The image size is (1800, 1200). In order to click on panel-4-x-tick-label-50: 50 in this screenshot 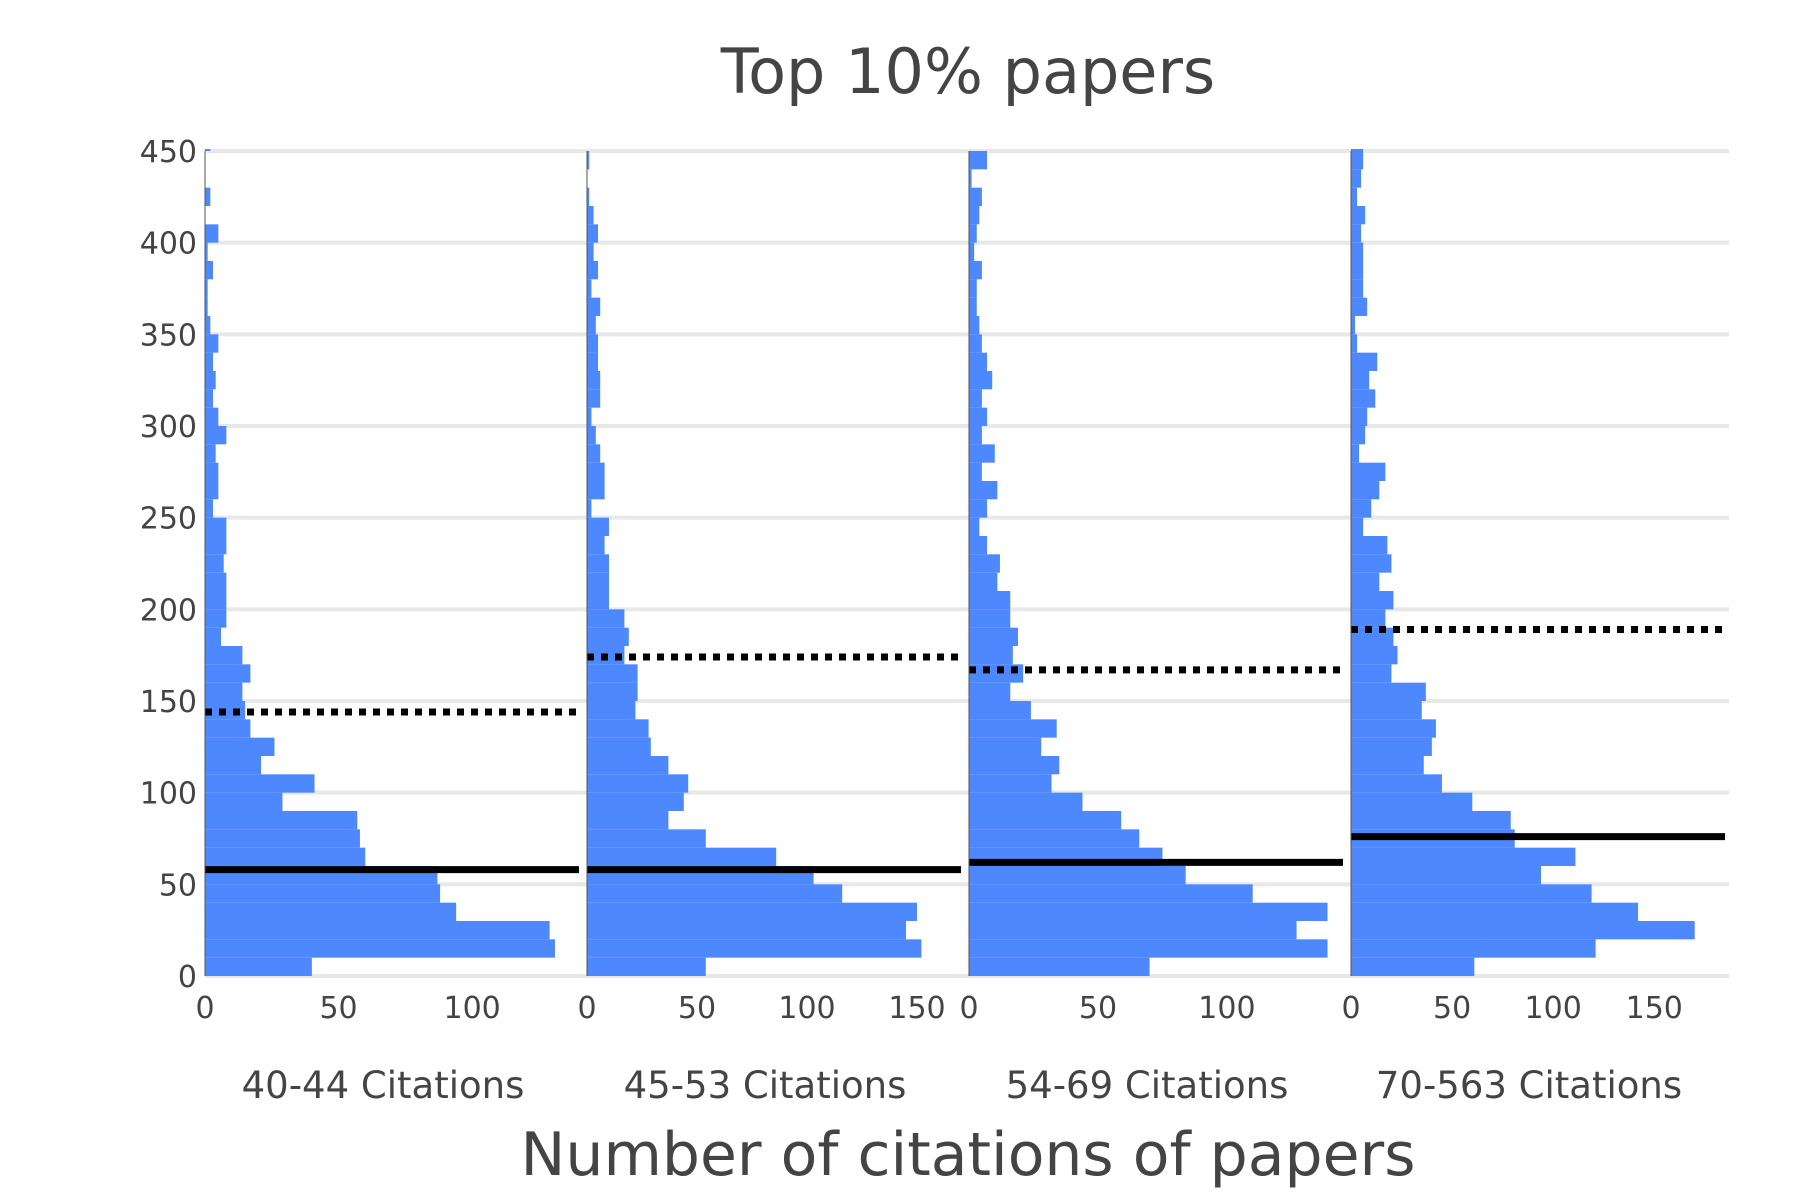, I will do `click(1452, 1008)`.